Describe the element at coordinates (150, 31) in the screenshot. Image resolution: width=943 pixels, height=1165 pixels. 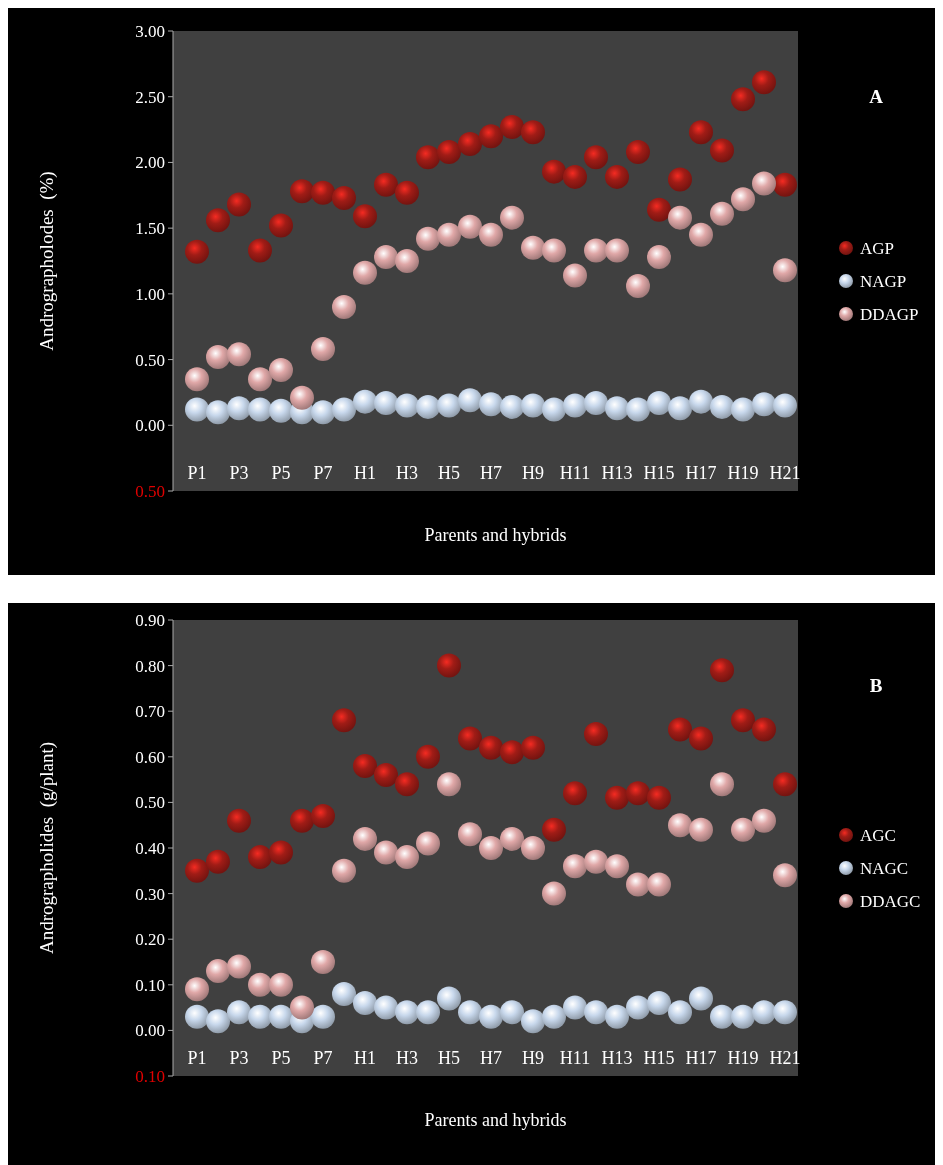
I see `y-tick-label: 3.00` at that location.